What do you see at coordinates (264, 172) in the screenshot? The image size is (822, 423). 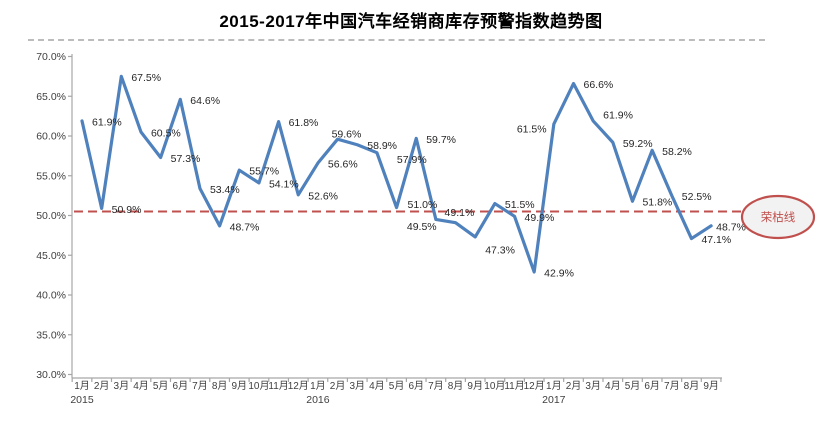 I see `data-point-label: 55.7%` at bounding box center [264, 172].